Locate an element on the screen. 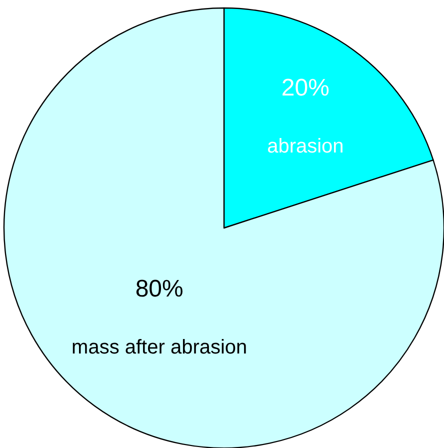 This screenshot has width=444, height=448. slice-label: abrasion is located at coordinates (305, 147).